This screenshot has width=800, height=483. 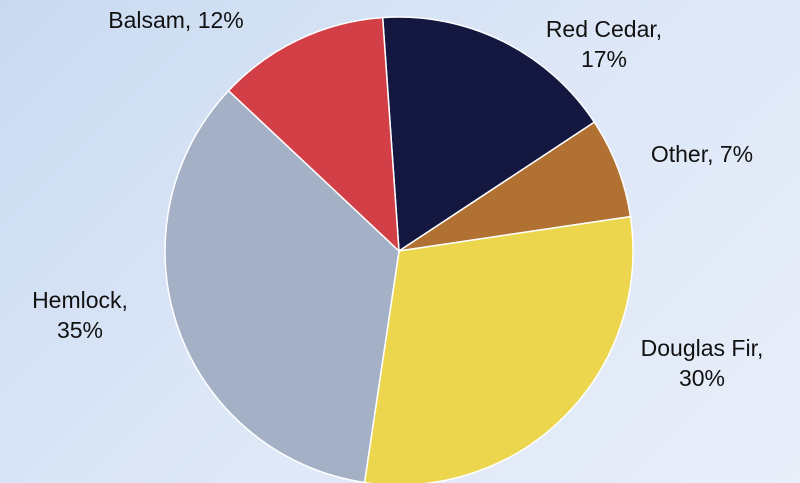 What do you see at coordinates (702, 348) in the screenshot?
I see `slice-label-line: Douglas Fir,` at bounding box center [702, 348].